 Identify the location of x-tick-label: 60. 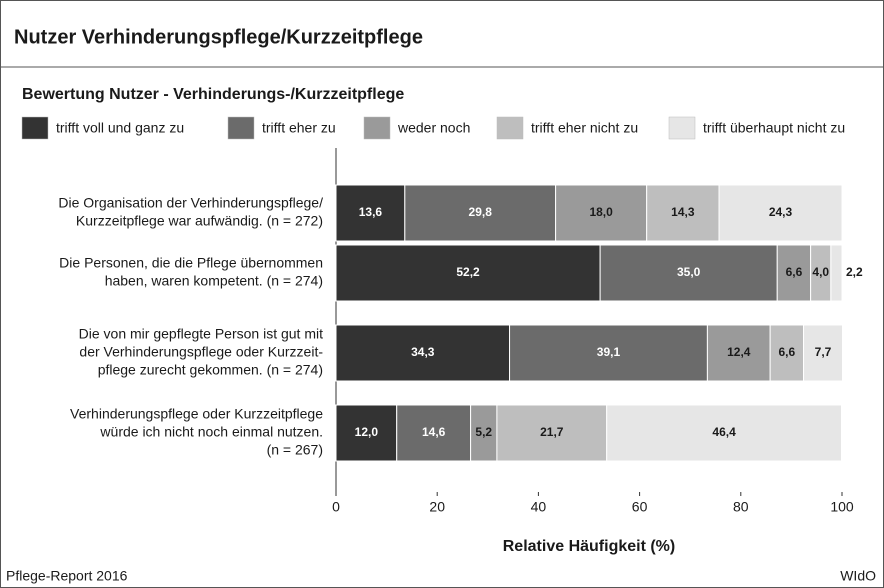
(640, 507).